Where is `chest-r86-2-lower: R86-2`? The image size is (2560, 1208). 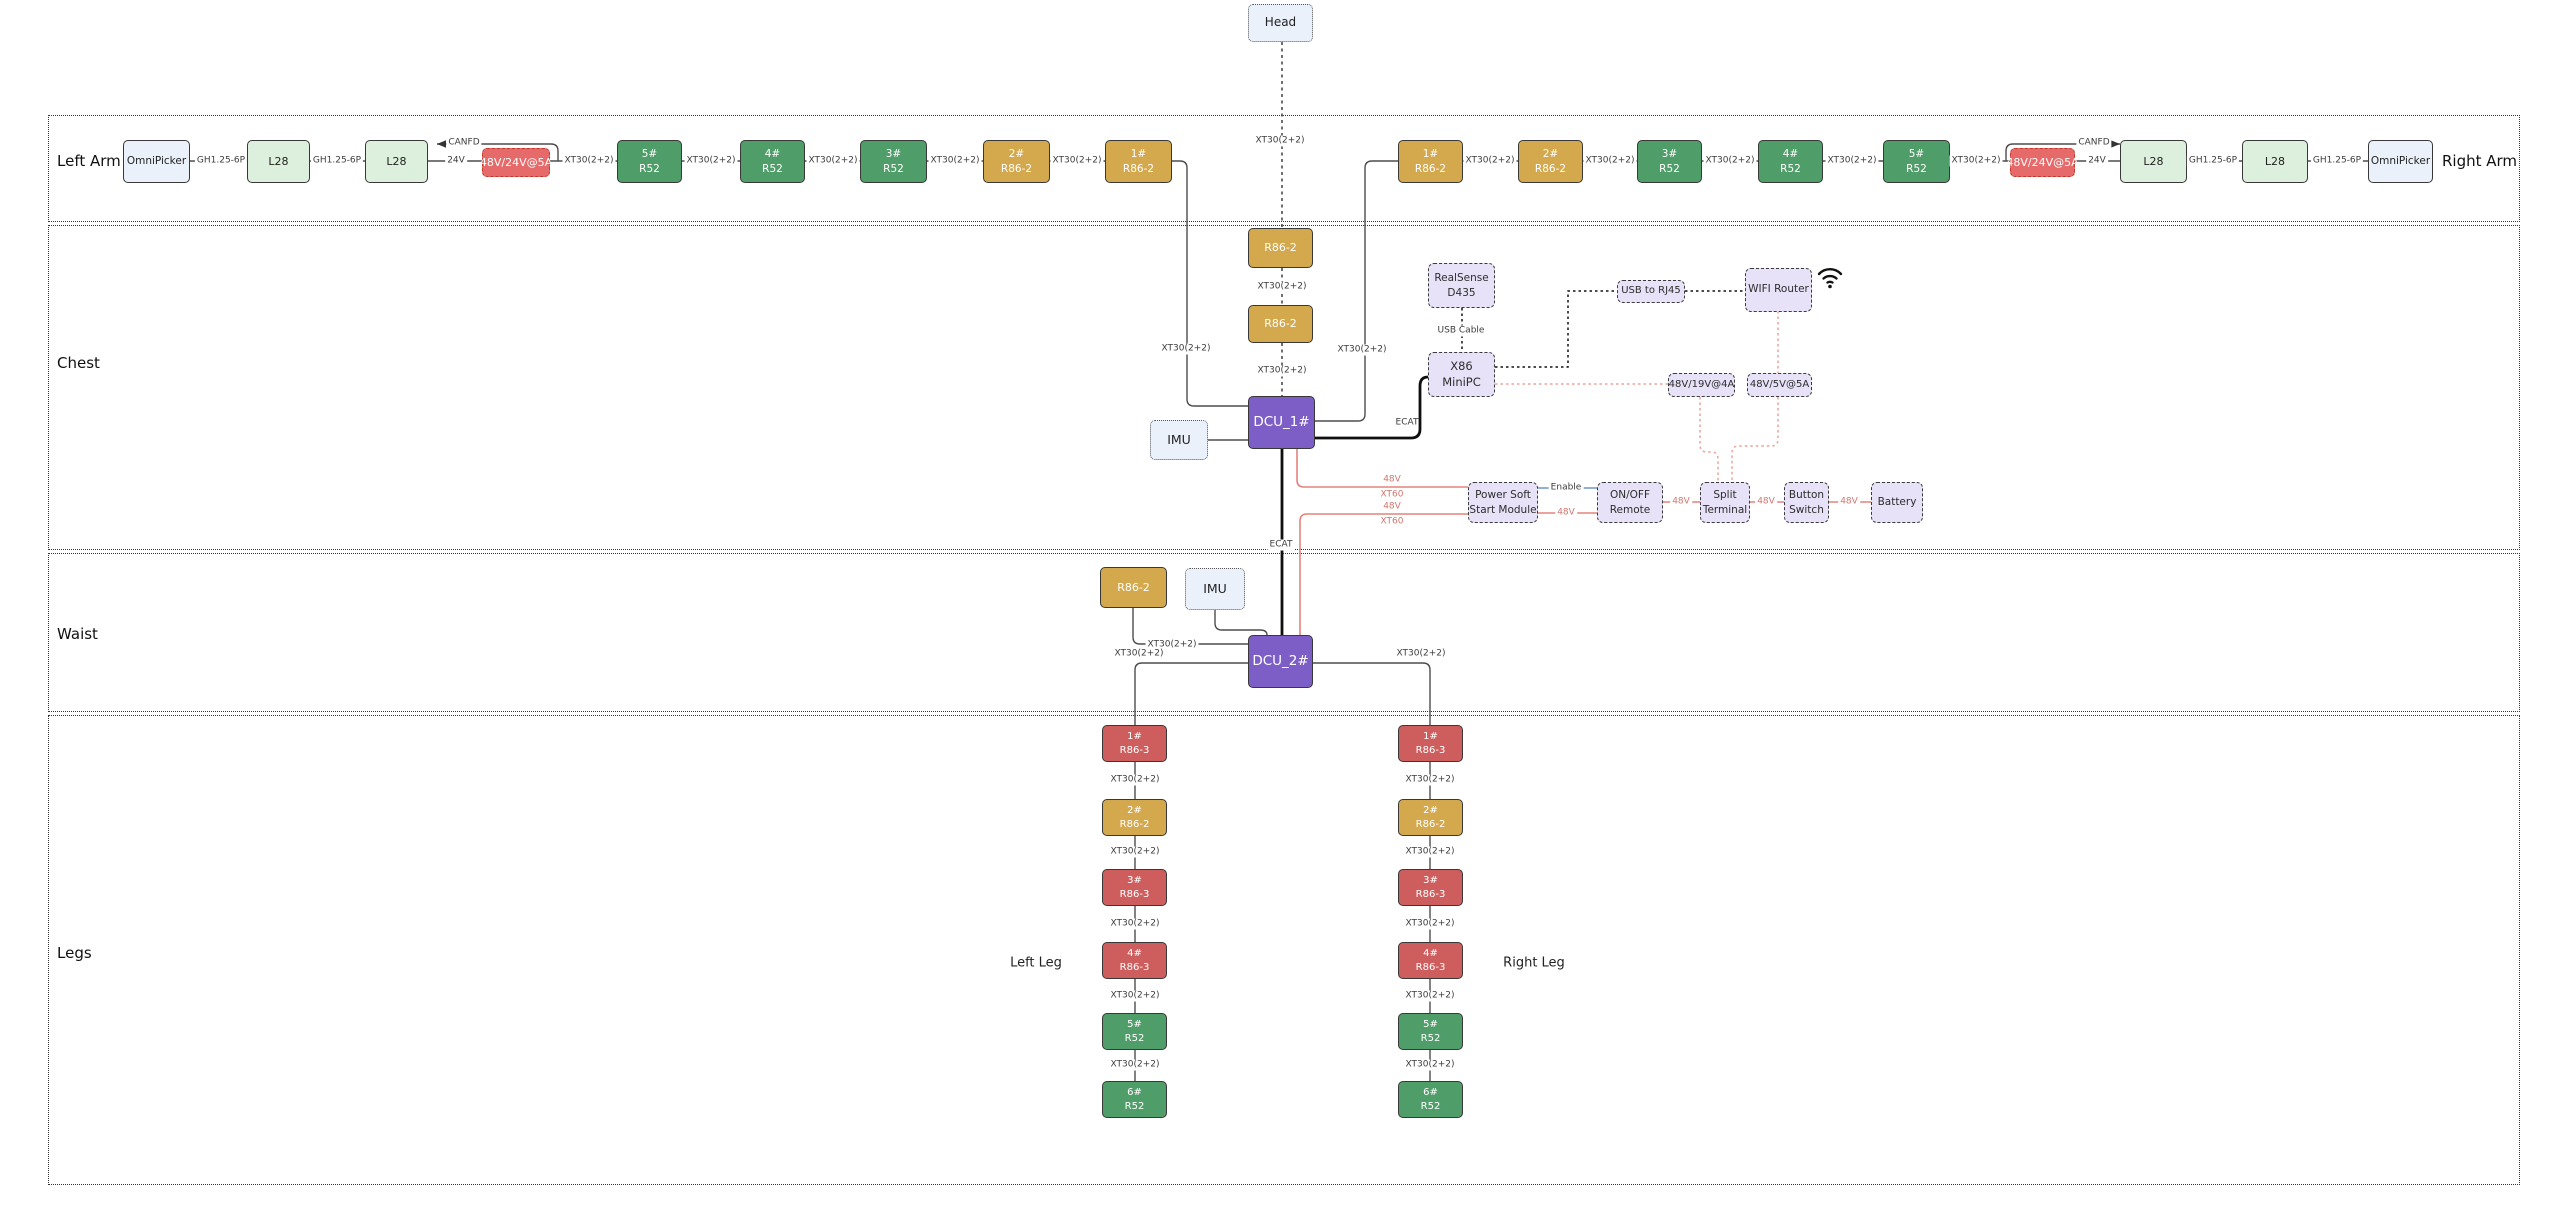 chest-r86-2-lower: R86-2 is located at coordinates (1280, 324).